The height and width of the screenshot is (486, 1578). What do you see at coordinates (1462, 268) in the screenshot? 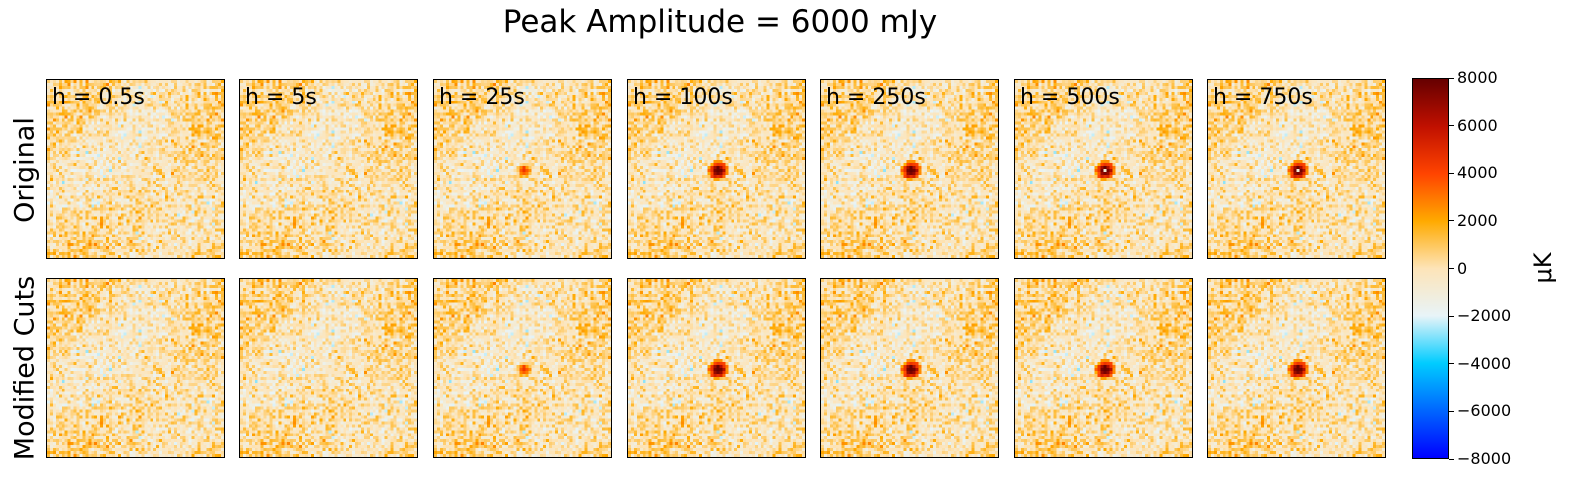
I see `colorbar-tick-label: 0` at bounding box center [1462, 268].